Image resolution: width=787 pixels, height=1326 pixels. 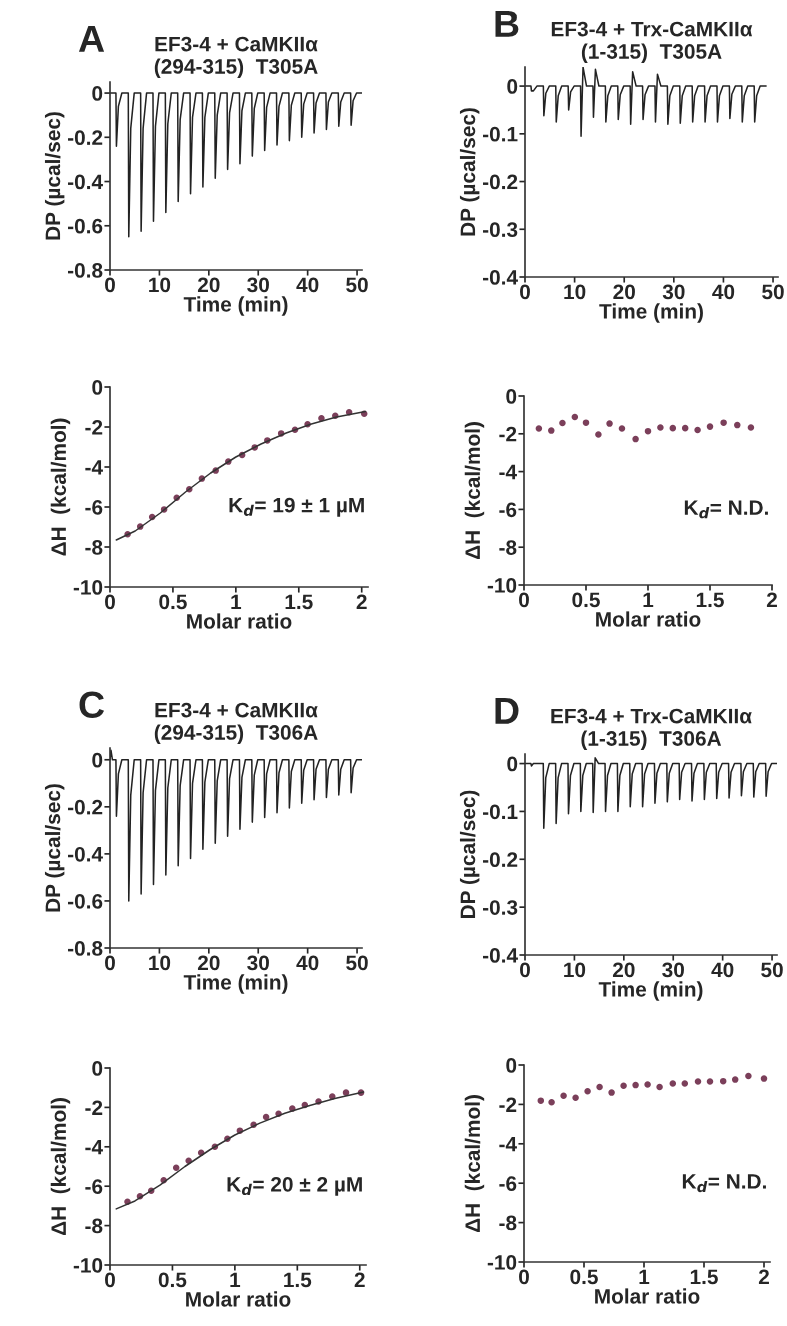 I want to click on annotation: K$_{d}$= 19 ± 1 µM, so click(x=296, y=507).